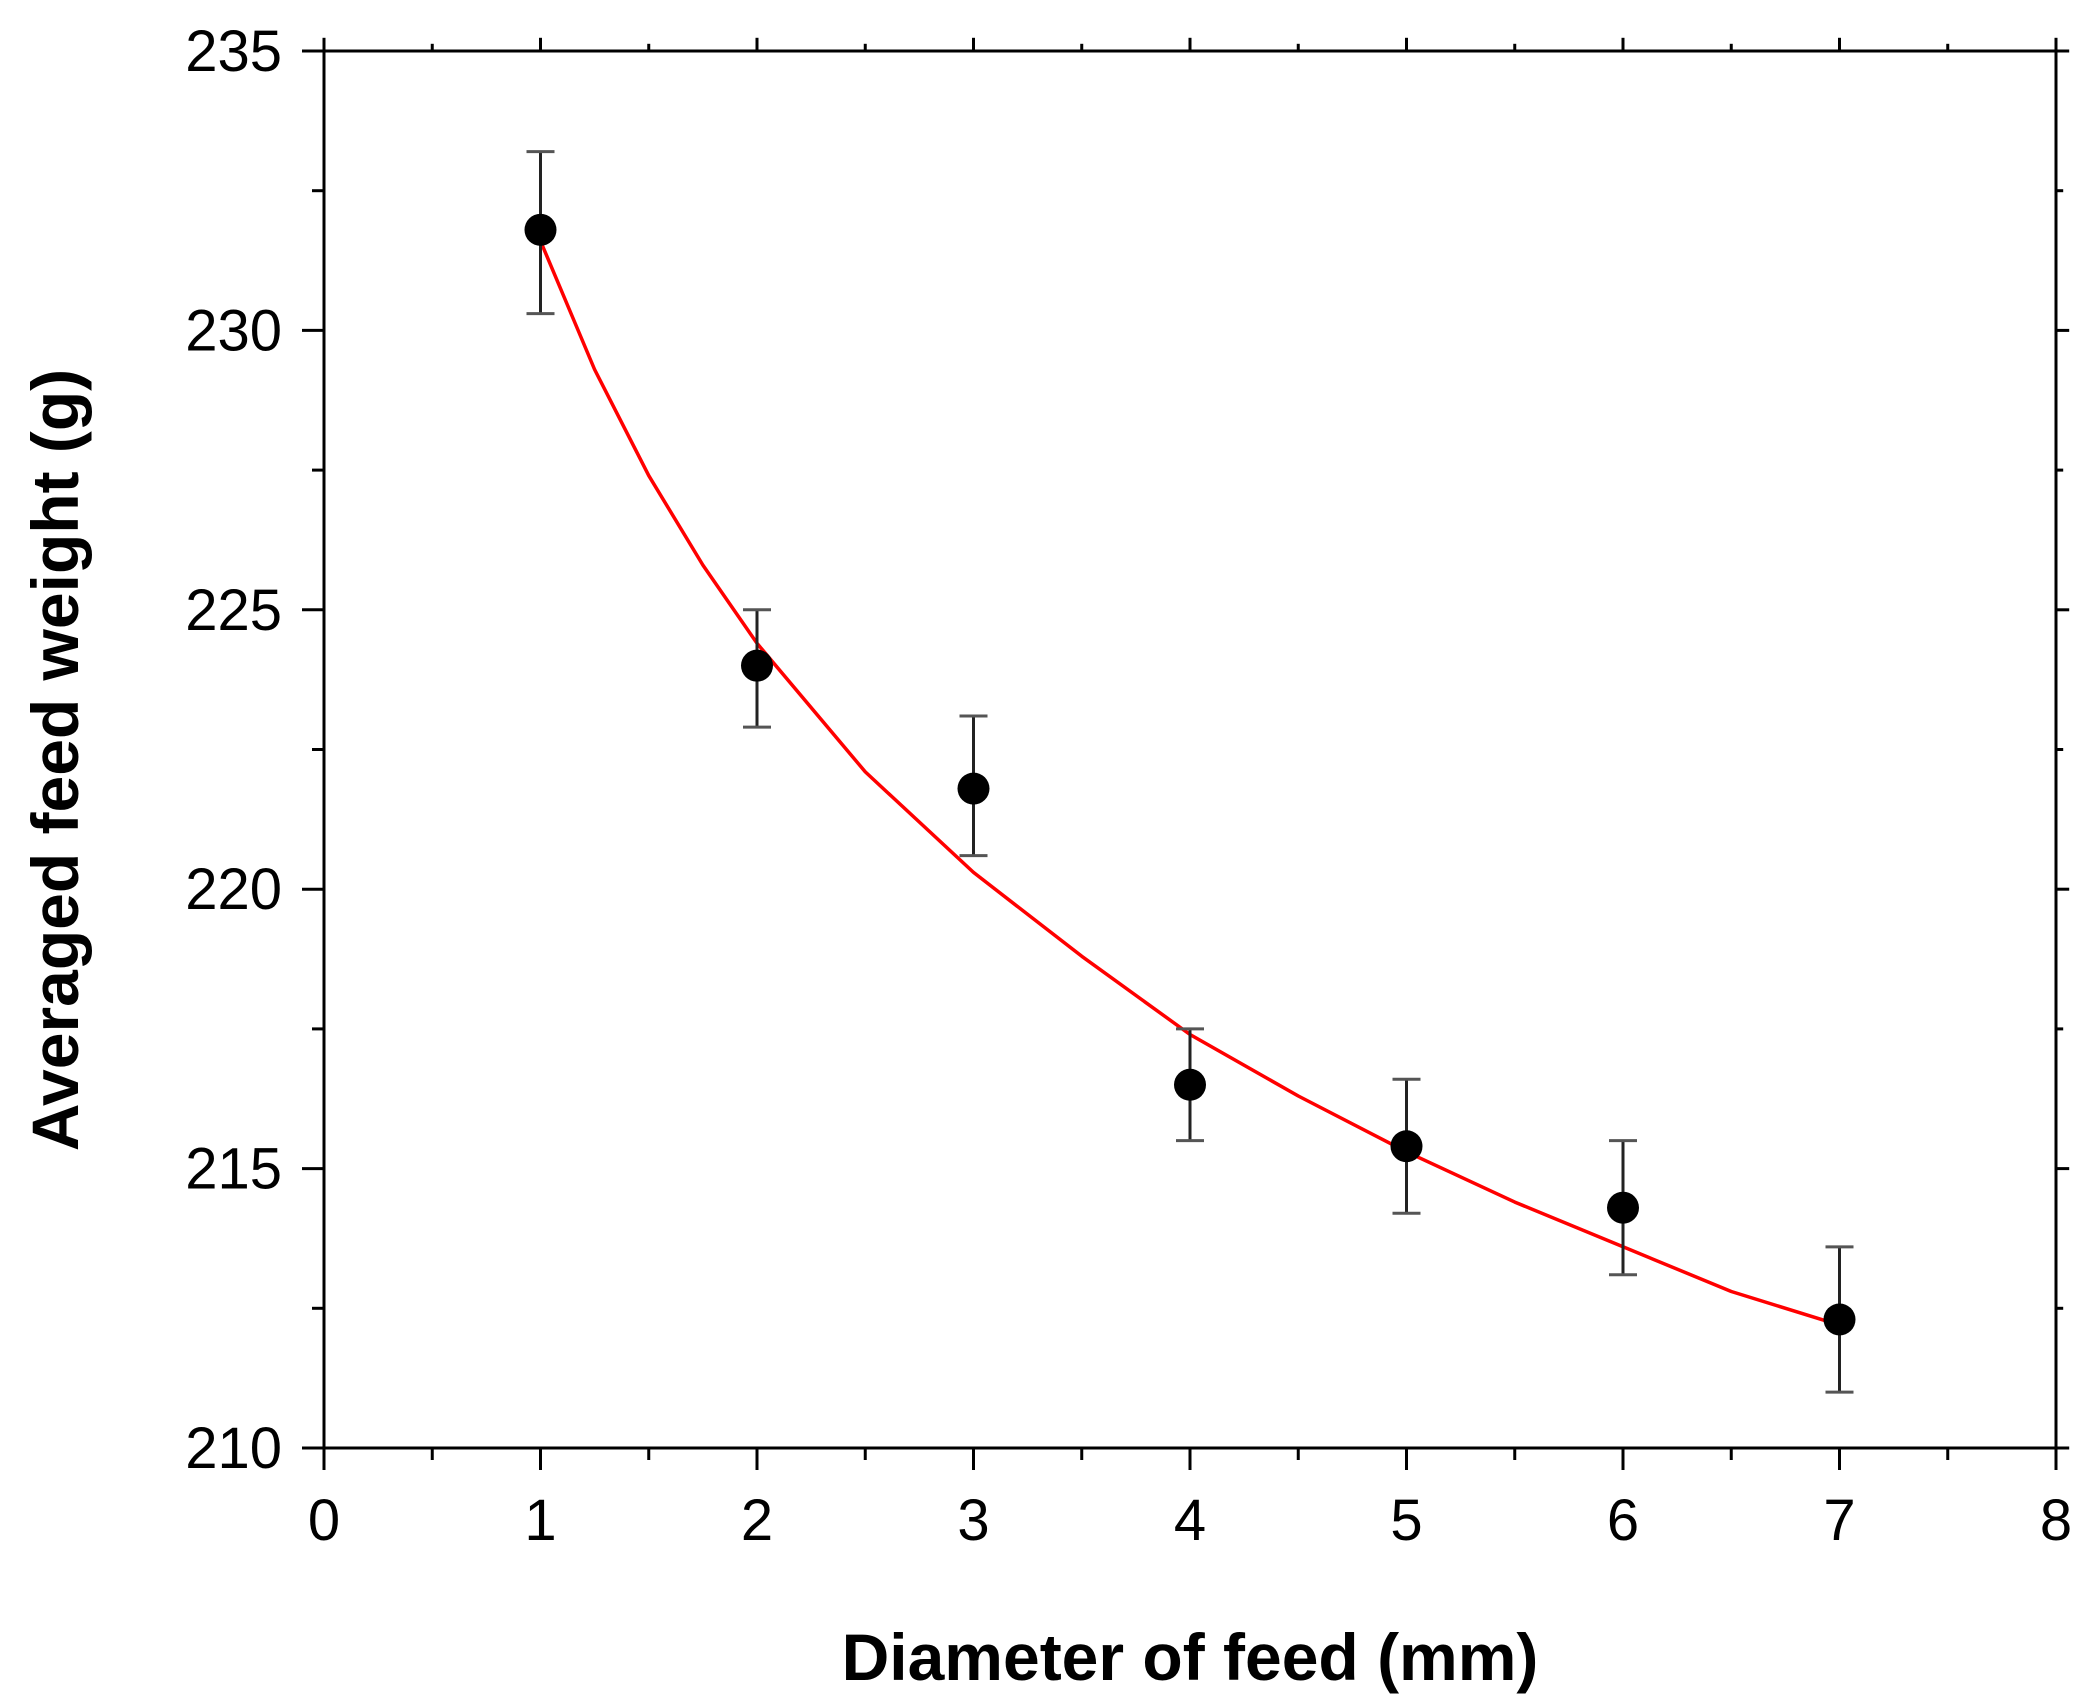 This screenshot has height=1706, width=2091. What do you see at coordinates (540, 1520) in the screenshot?
I see `x-tick-label: 1` at bounding box center [540, 1520].